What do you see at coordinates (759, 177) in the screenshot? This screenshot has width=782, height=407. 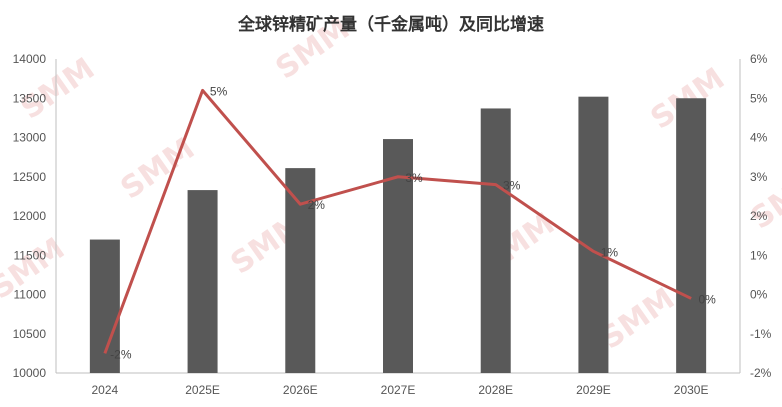 I see `y2-tick-label: 3%` at bounding box center [759, 177].